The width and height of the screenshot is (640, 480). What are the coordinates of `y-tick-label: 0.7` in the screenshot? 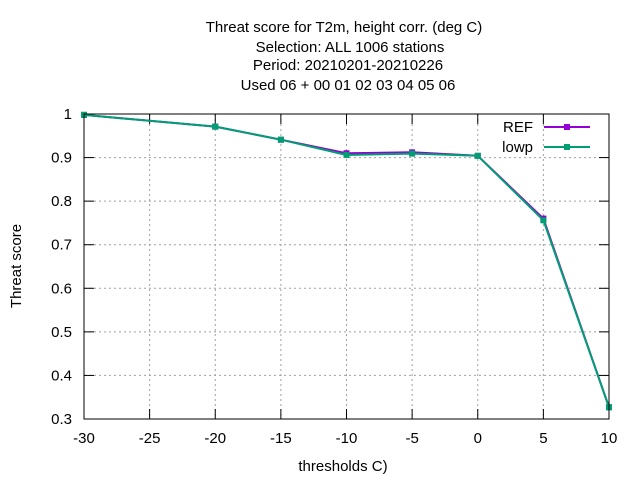 It's located at (61, 245).